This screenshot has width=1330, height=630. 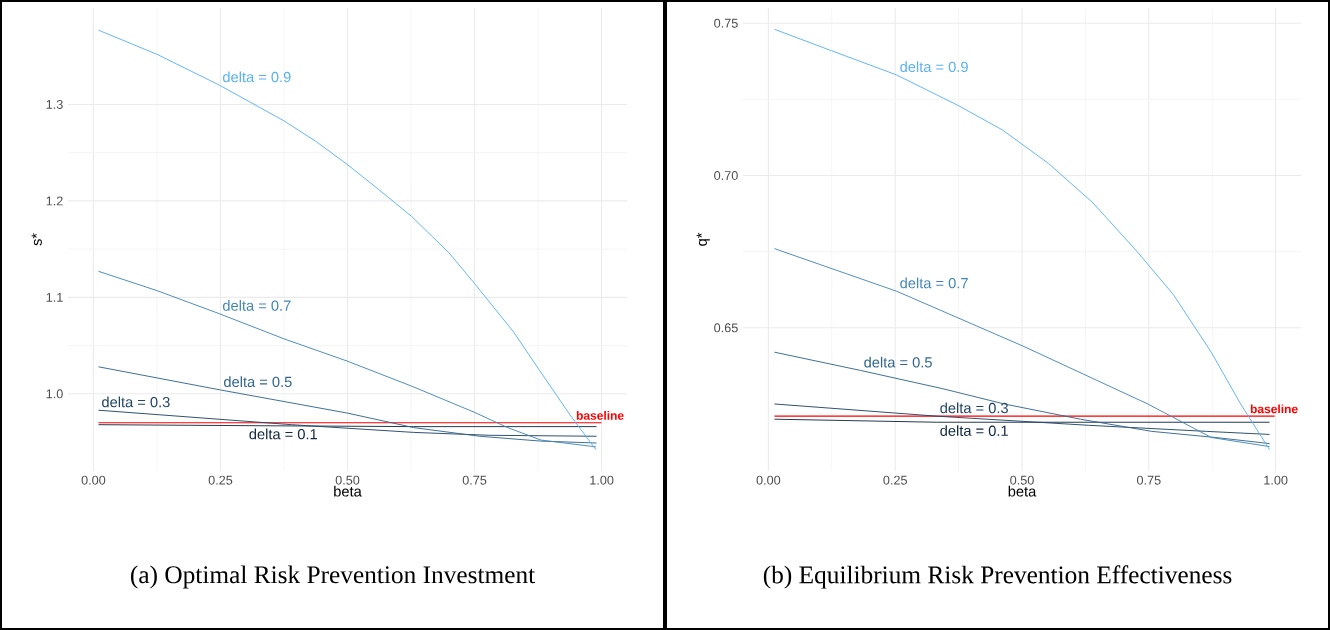 What do you see at coordinates (703, 239) in the screenshot?
I see `y-axis-title: q*` at bounding box center [703, 239].